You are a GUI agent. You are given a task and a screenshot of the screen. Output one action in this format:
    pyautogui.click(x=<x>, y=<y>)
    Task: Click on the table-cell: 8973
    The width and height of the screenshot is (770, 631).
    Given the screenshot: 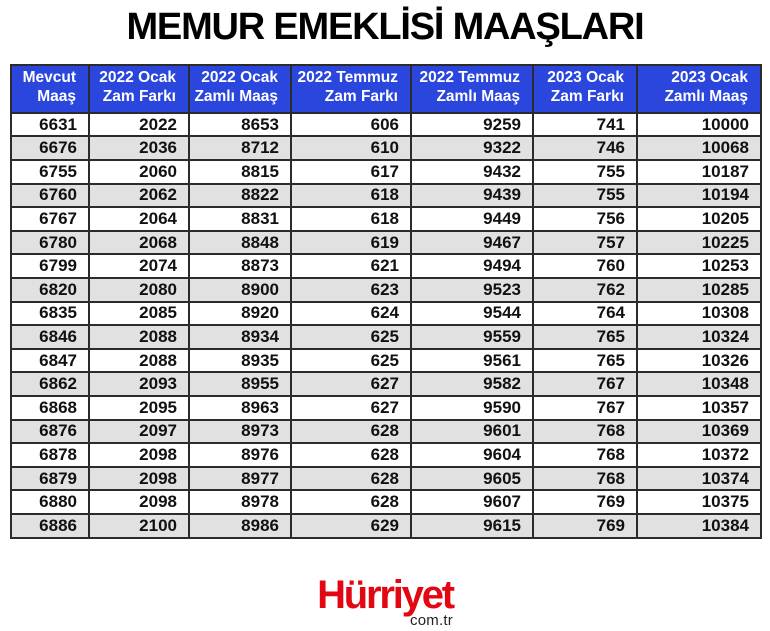 What is the action you would take?
    pyautogui.click(x=240, y=431)
    